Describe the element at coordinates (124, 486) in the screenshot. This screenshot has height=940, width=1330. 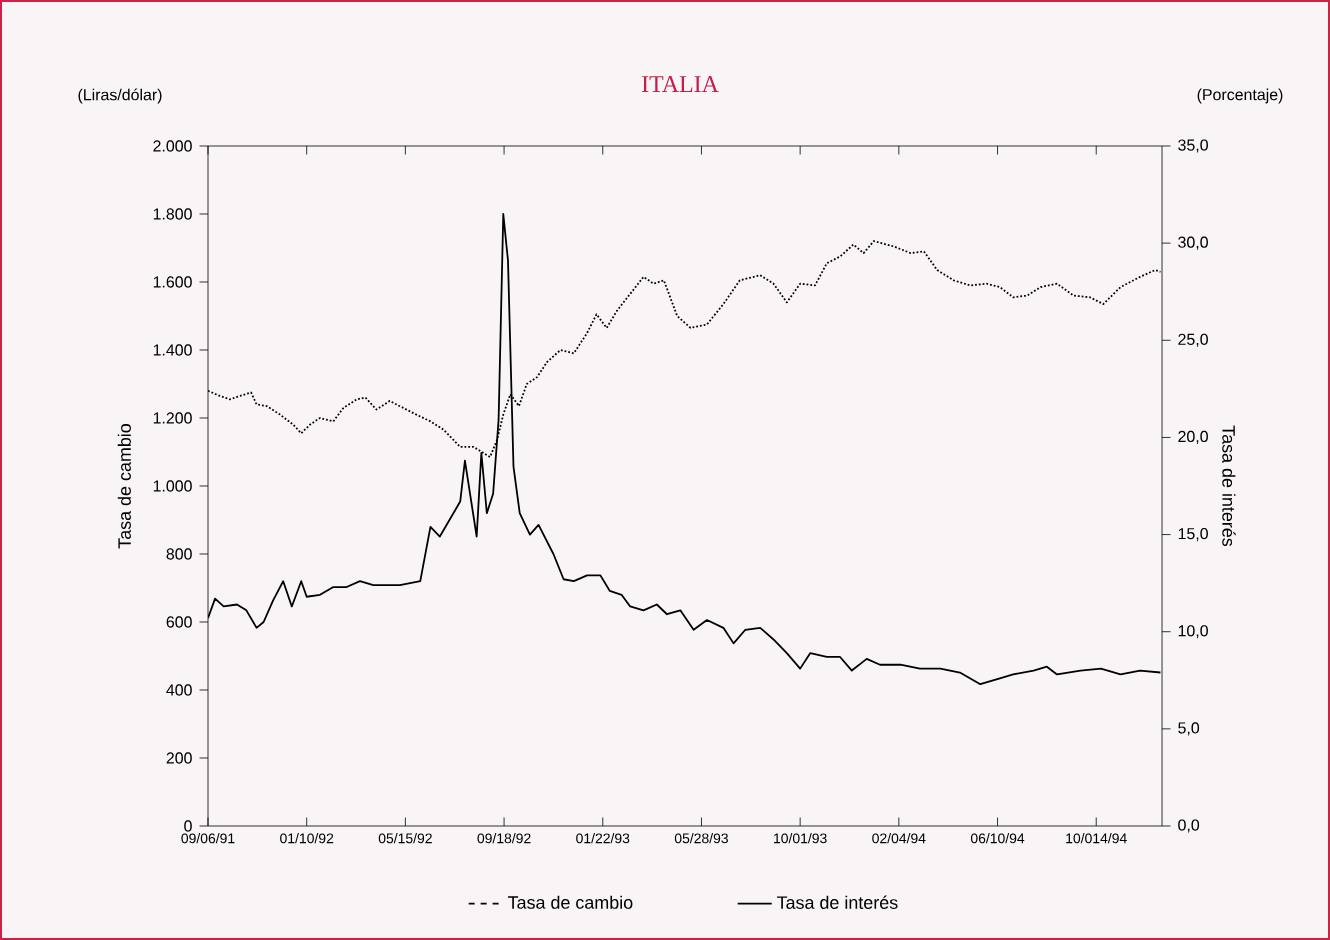
I see `y-axis-title: Tasa de cambio` at that location.